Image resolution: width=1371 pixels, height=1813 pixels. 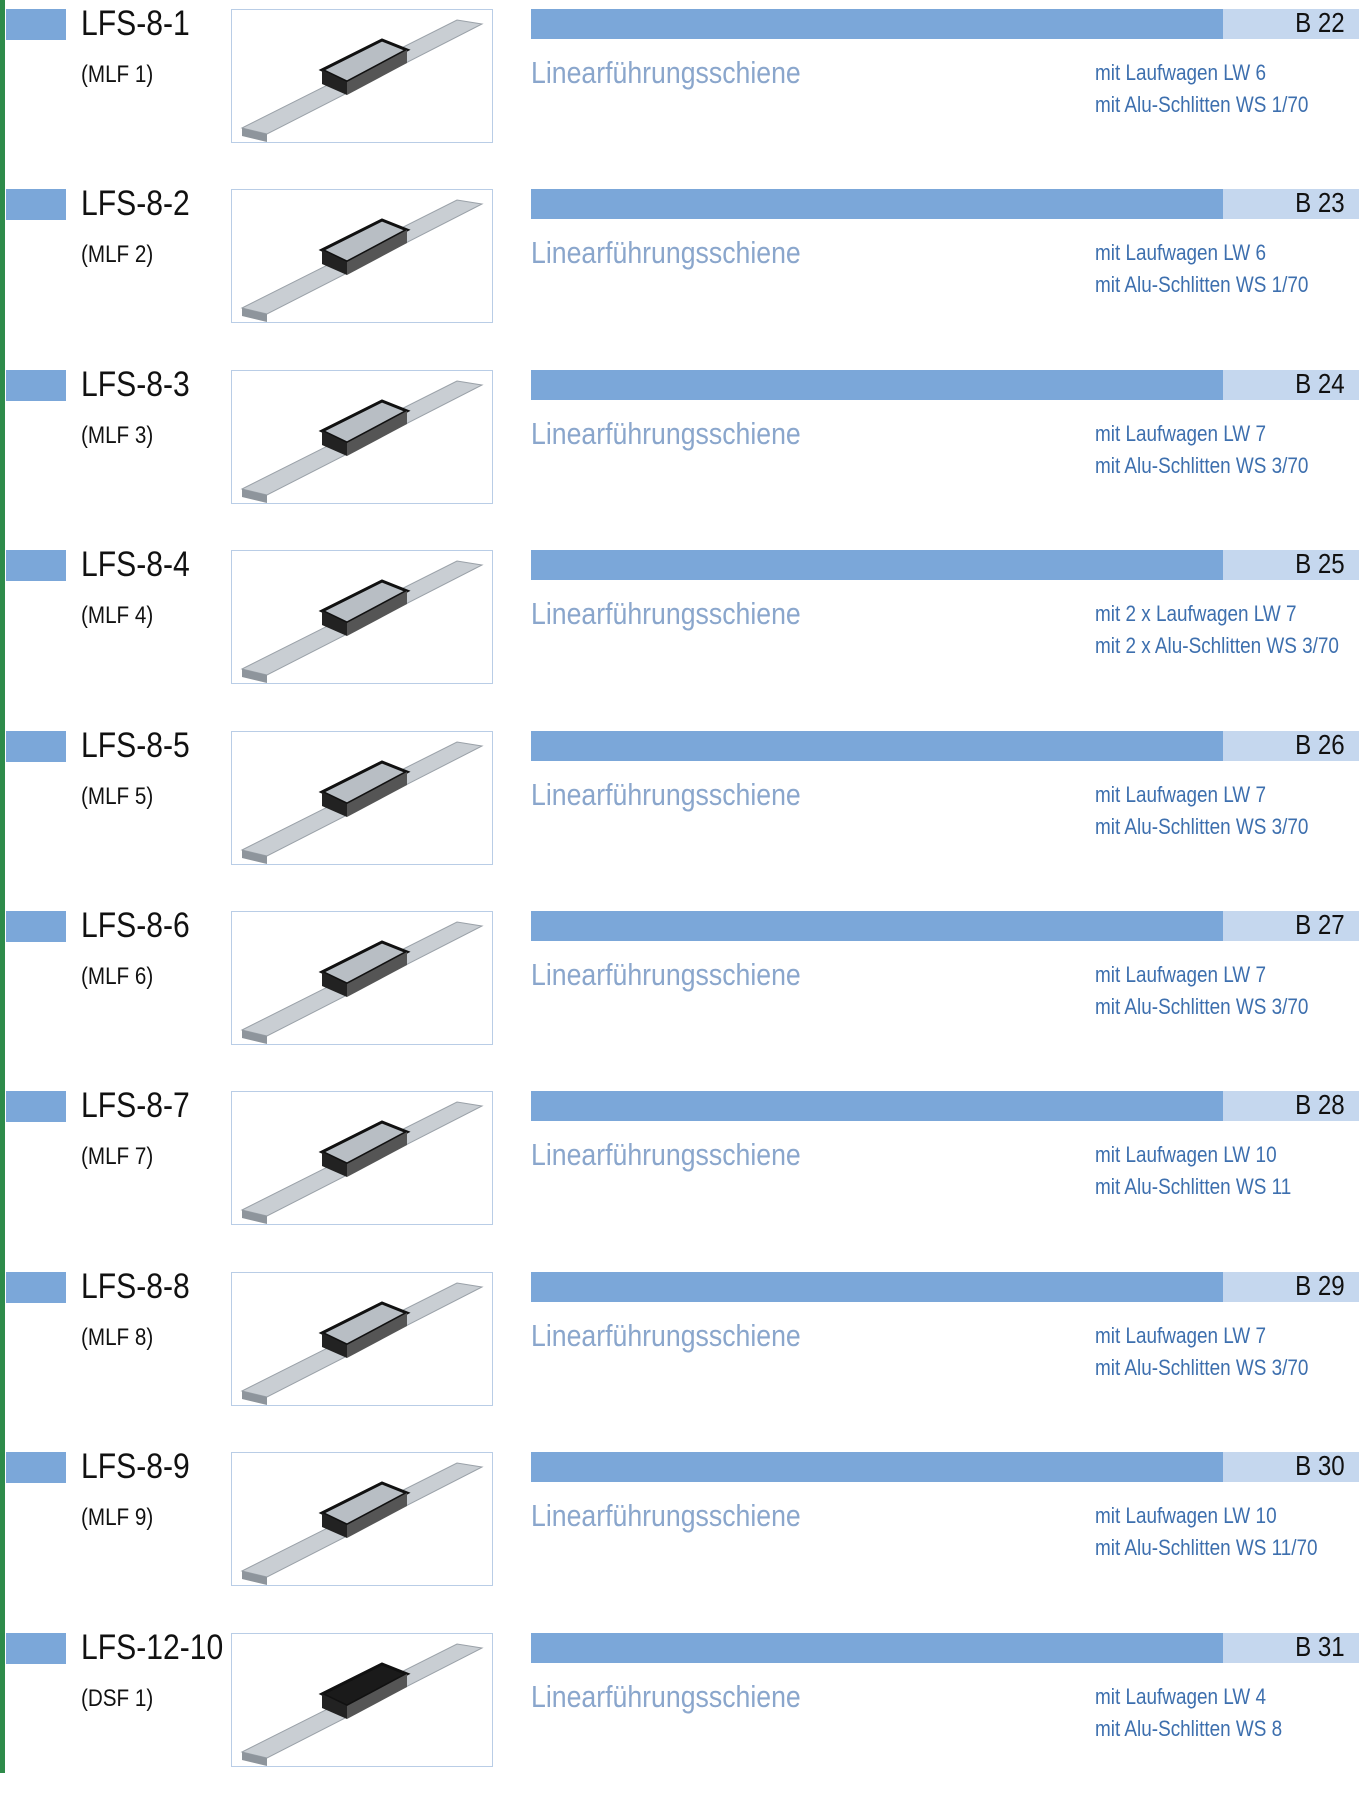 What do you see at coordinates (1320, 22) in the screenshot?
I see `page-ref: B 22` at bounding box center [1320, 22].